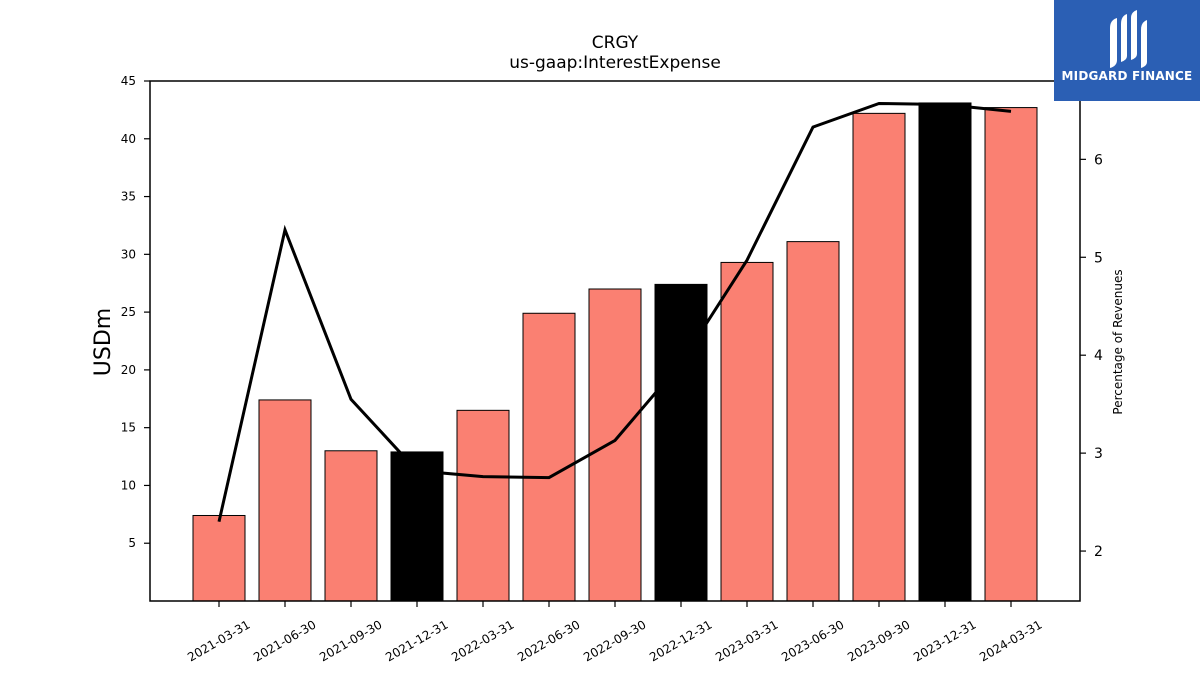  I want to click on x-tick-label: 2023-09-30, so click(878, 640).